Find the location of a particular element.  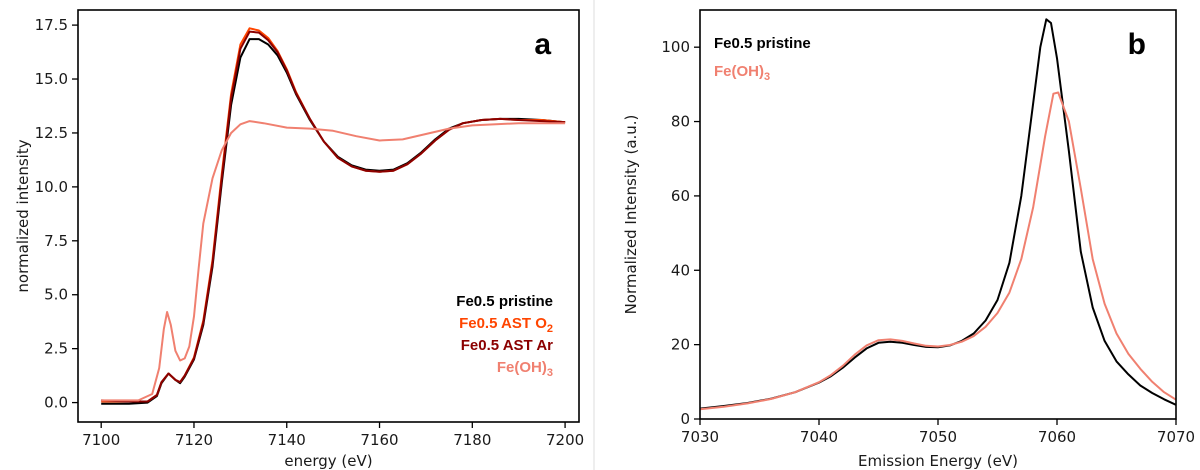

legend-entry-1: Fe0.5 AST O2 is located at coordinates (506, 325).